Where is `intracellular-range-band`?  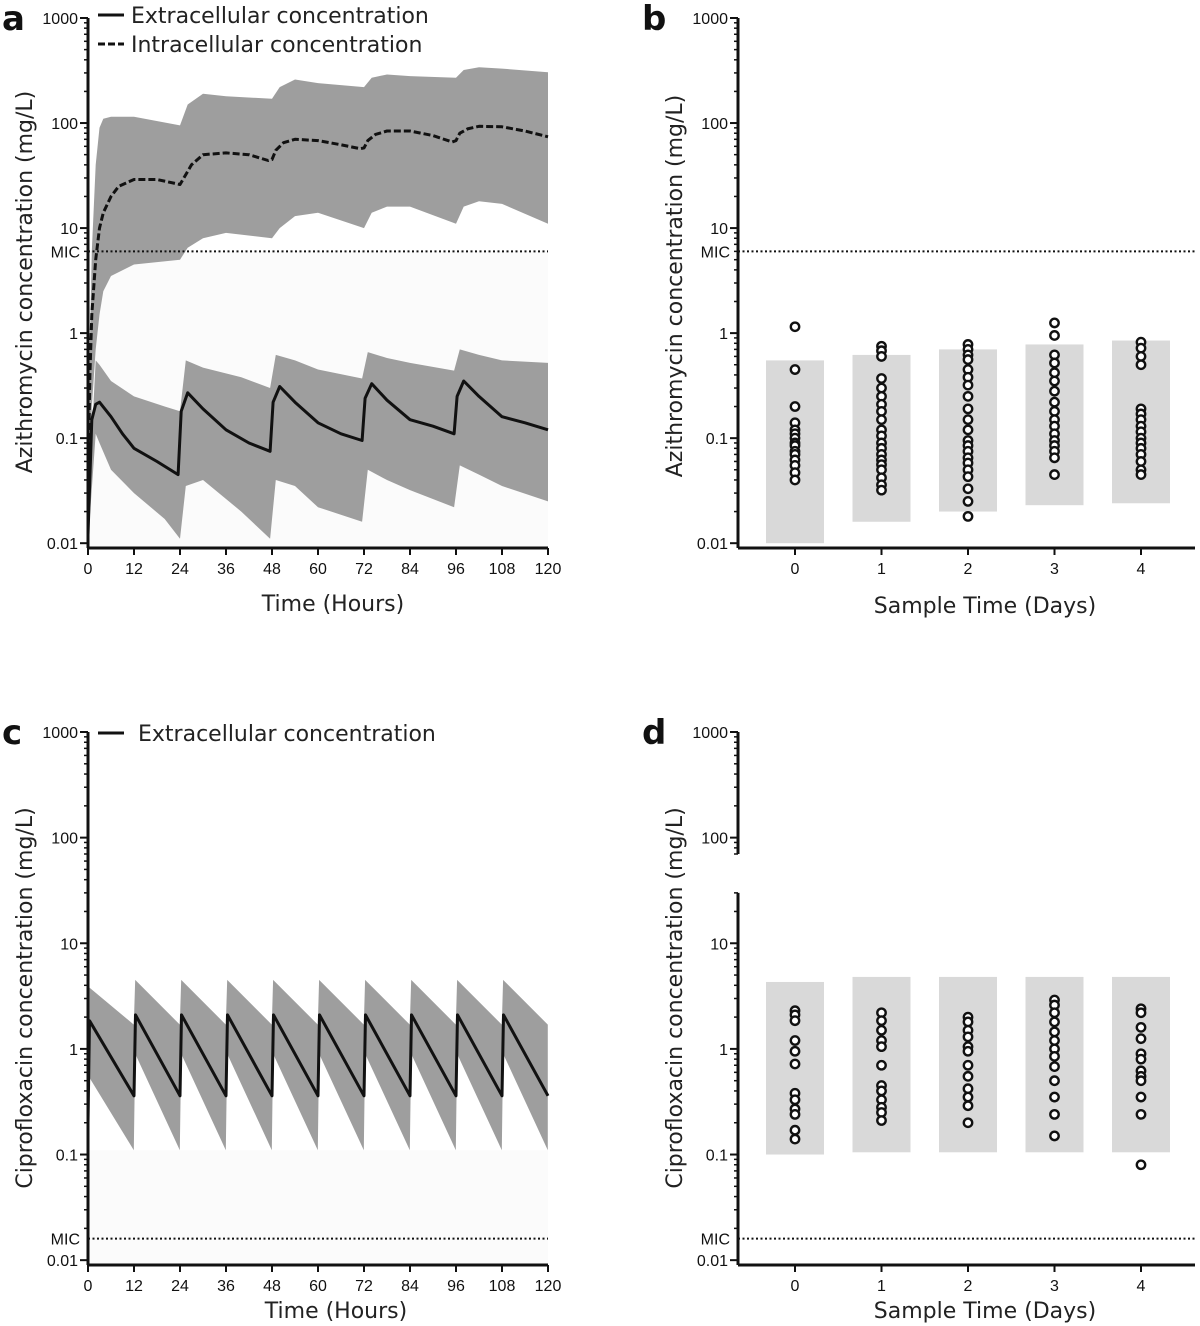 intracellular-range-band is located at coordinates (318, 280).